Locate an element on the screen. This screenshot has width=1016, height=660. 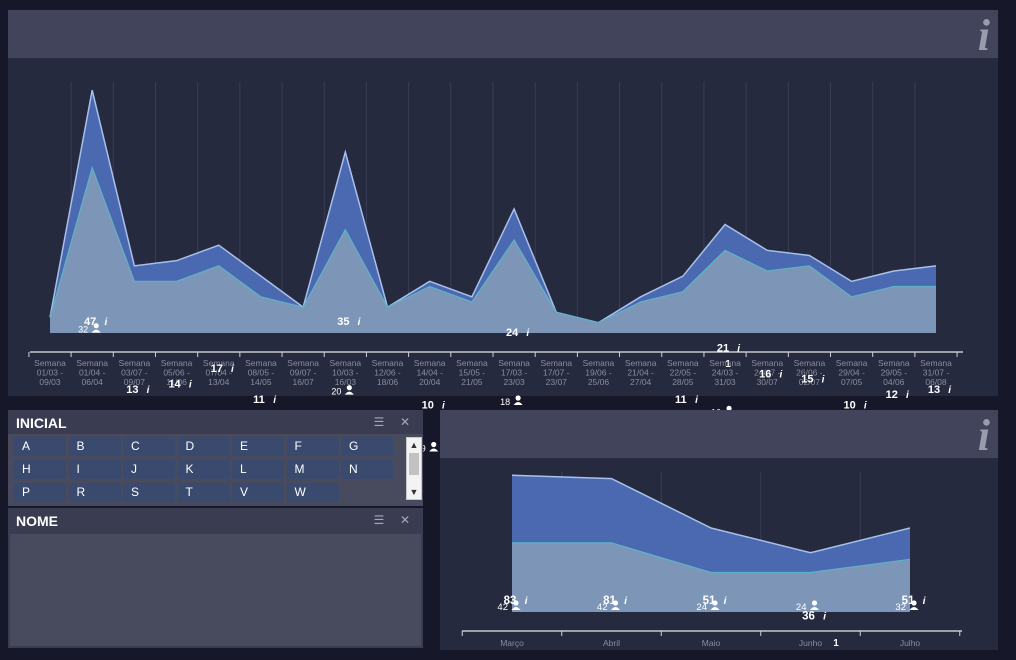
series-1-line is located at coordinates (711, 514).